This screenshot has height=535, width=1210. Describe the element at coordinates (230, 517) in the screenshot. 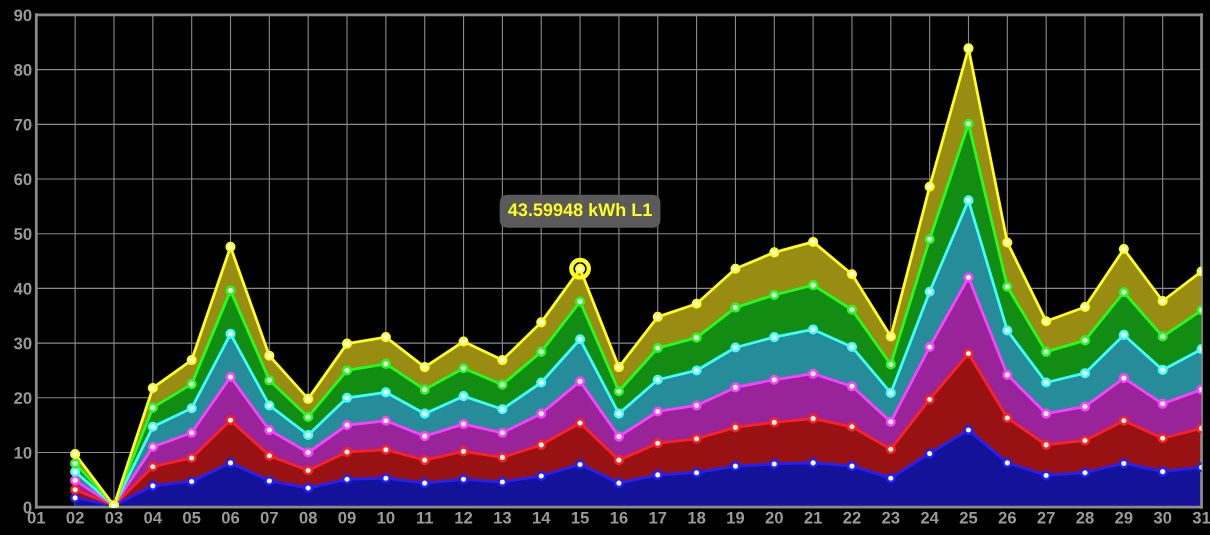

I see `x-tick-label: 06` at that location.